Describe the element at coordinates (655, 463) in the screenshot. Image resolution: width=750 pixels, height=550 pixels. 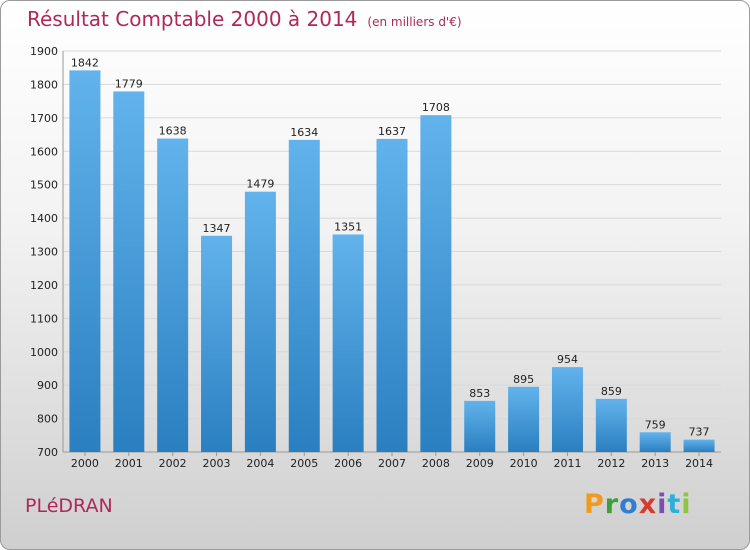
I see `x-tick-label-2013: 2013` at that location.